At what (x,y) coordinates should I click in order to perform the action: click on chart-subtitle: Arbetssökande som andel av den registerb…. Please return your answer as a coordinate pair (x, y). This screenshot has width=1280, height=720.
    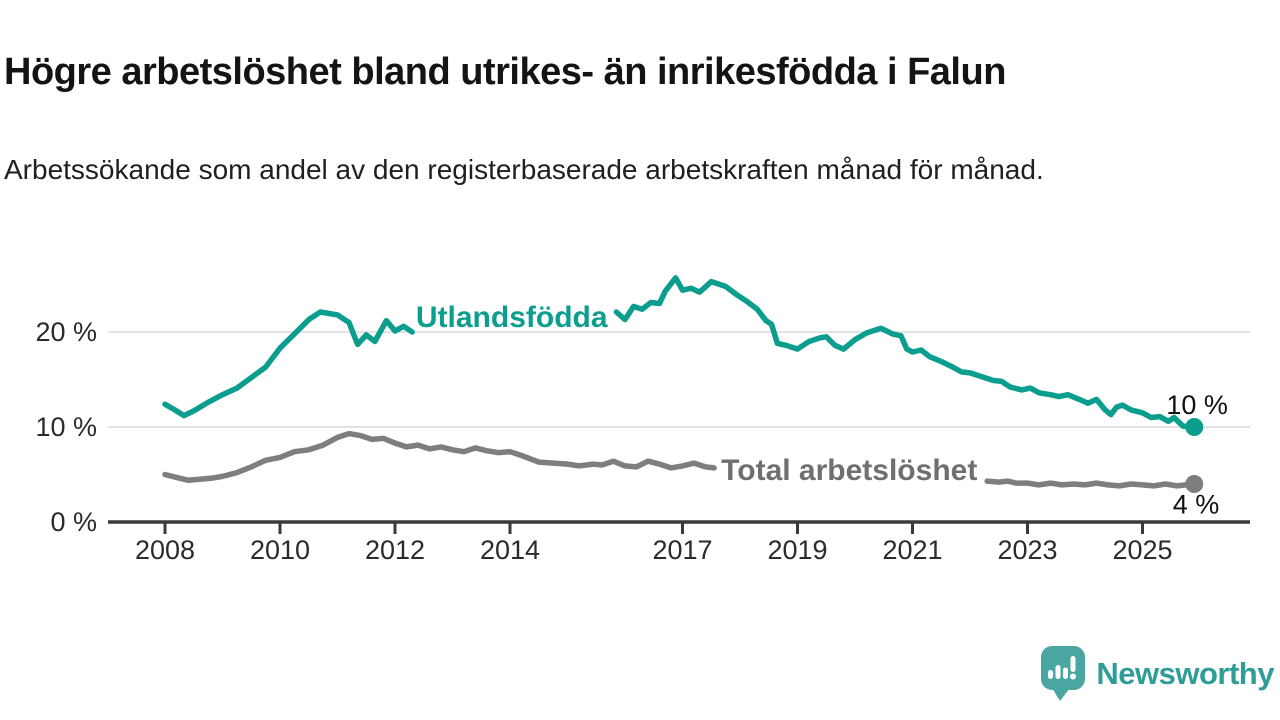
    Looking at the image, I should click on (524, 169).